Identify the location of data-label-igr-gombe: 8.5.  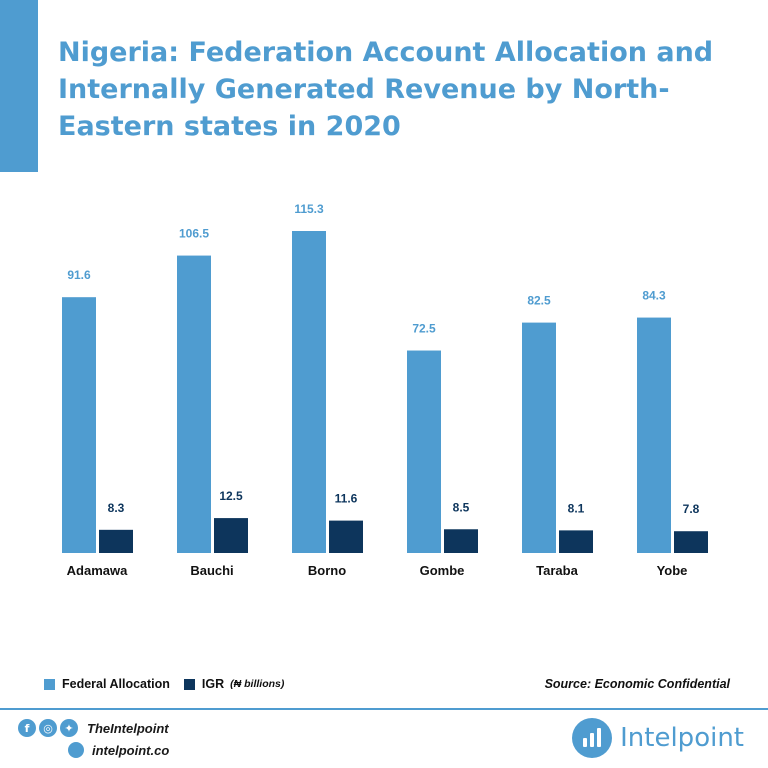
(461, 507).